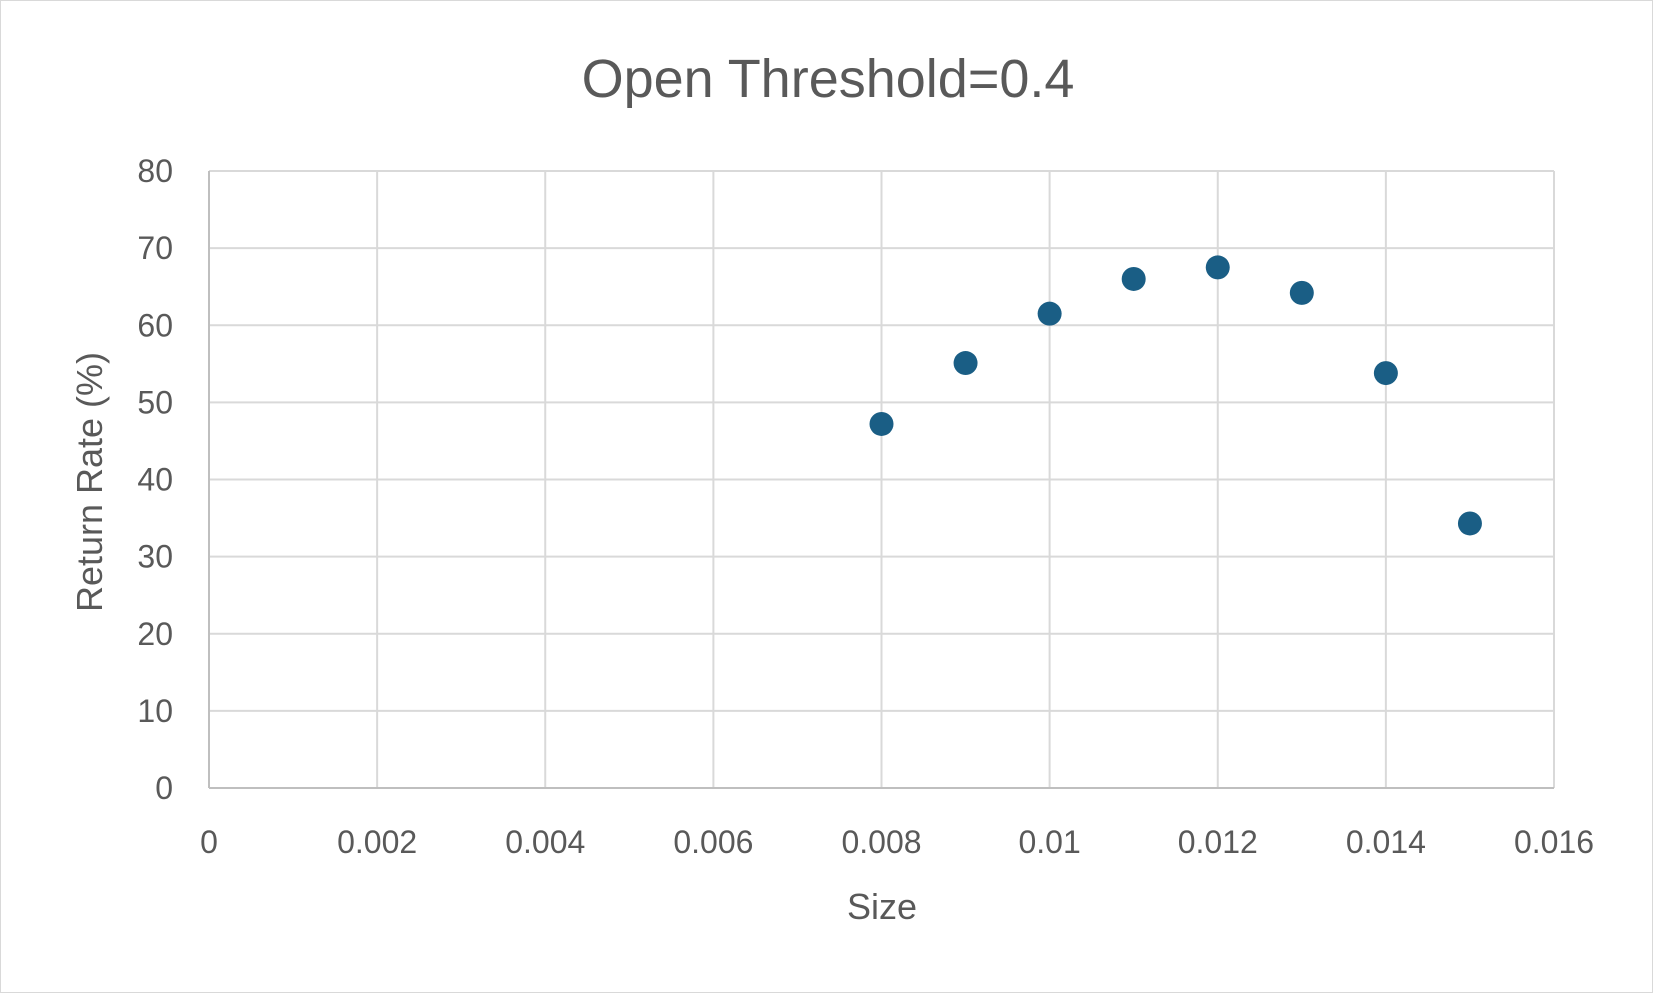  What do you see at coordinates (155, 325) in the screenshot?
I see `y-tick-label: 60` at bounding box center [155, 325].